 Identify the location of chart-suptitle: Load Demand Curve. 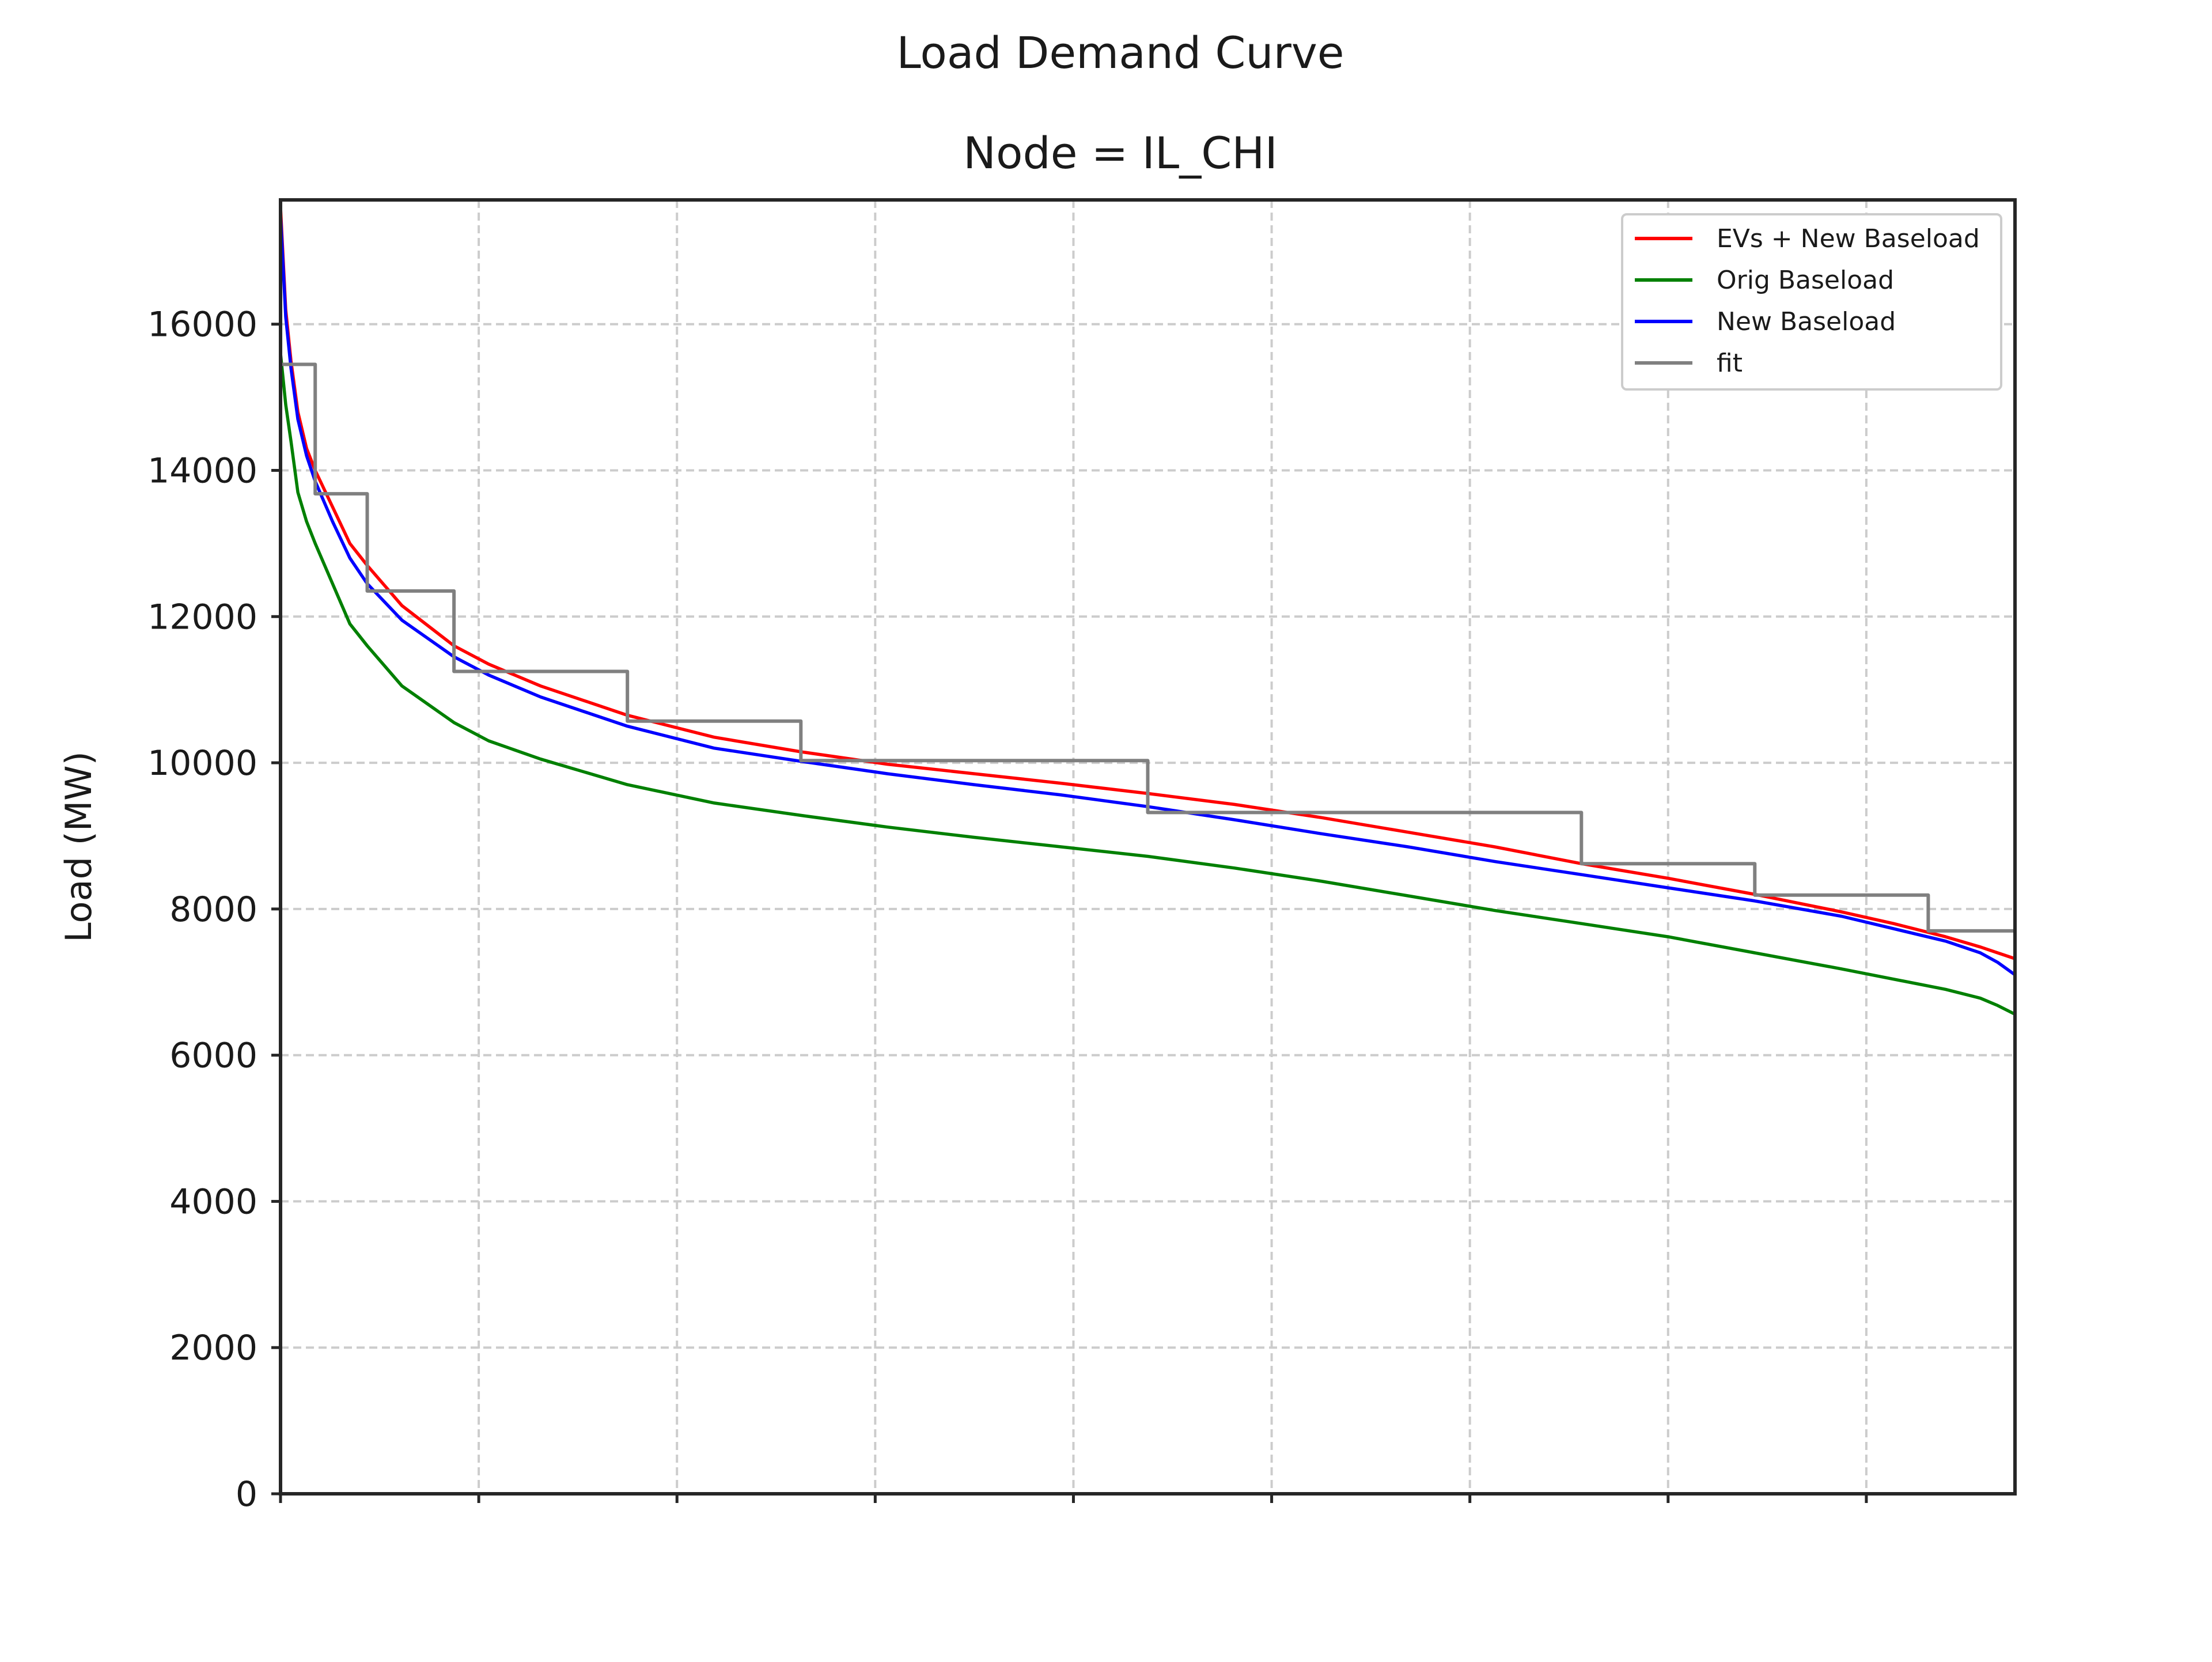
(1120, 52).